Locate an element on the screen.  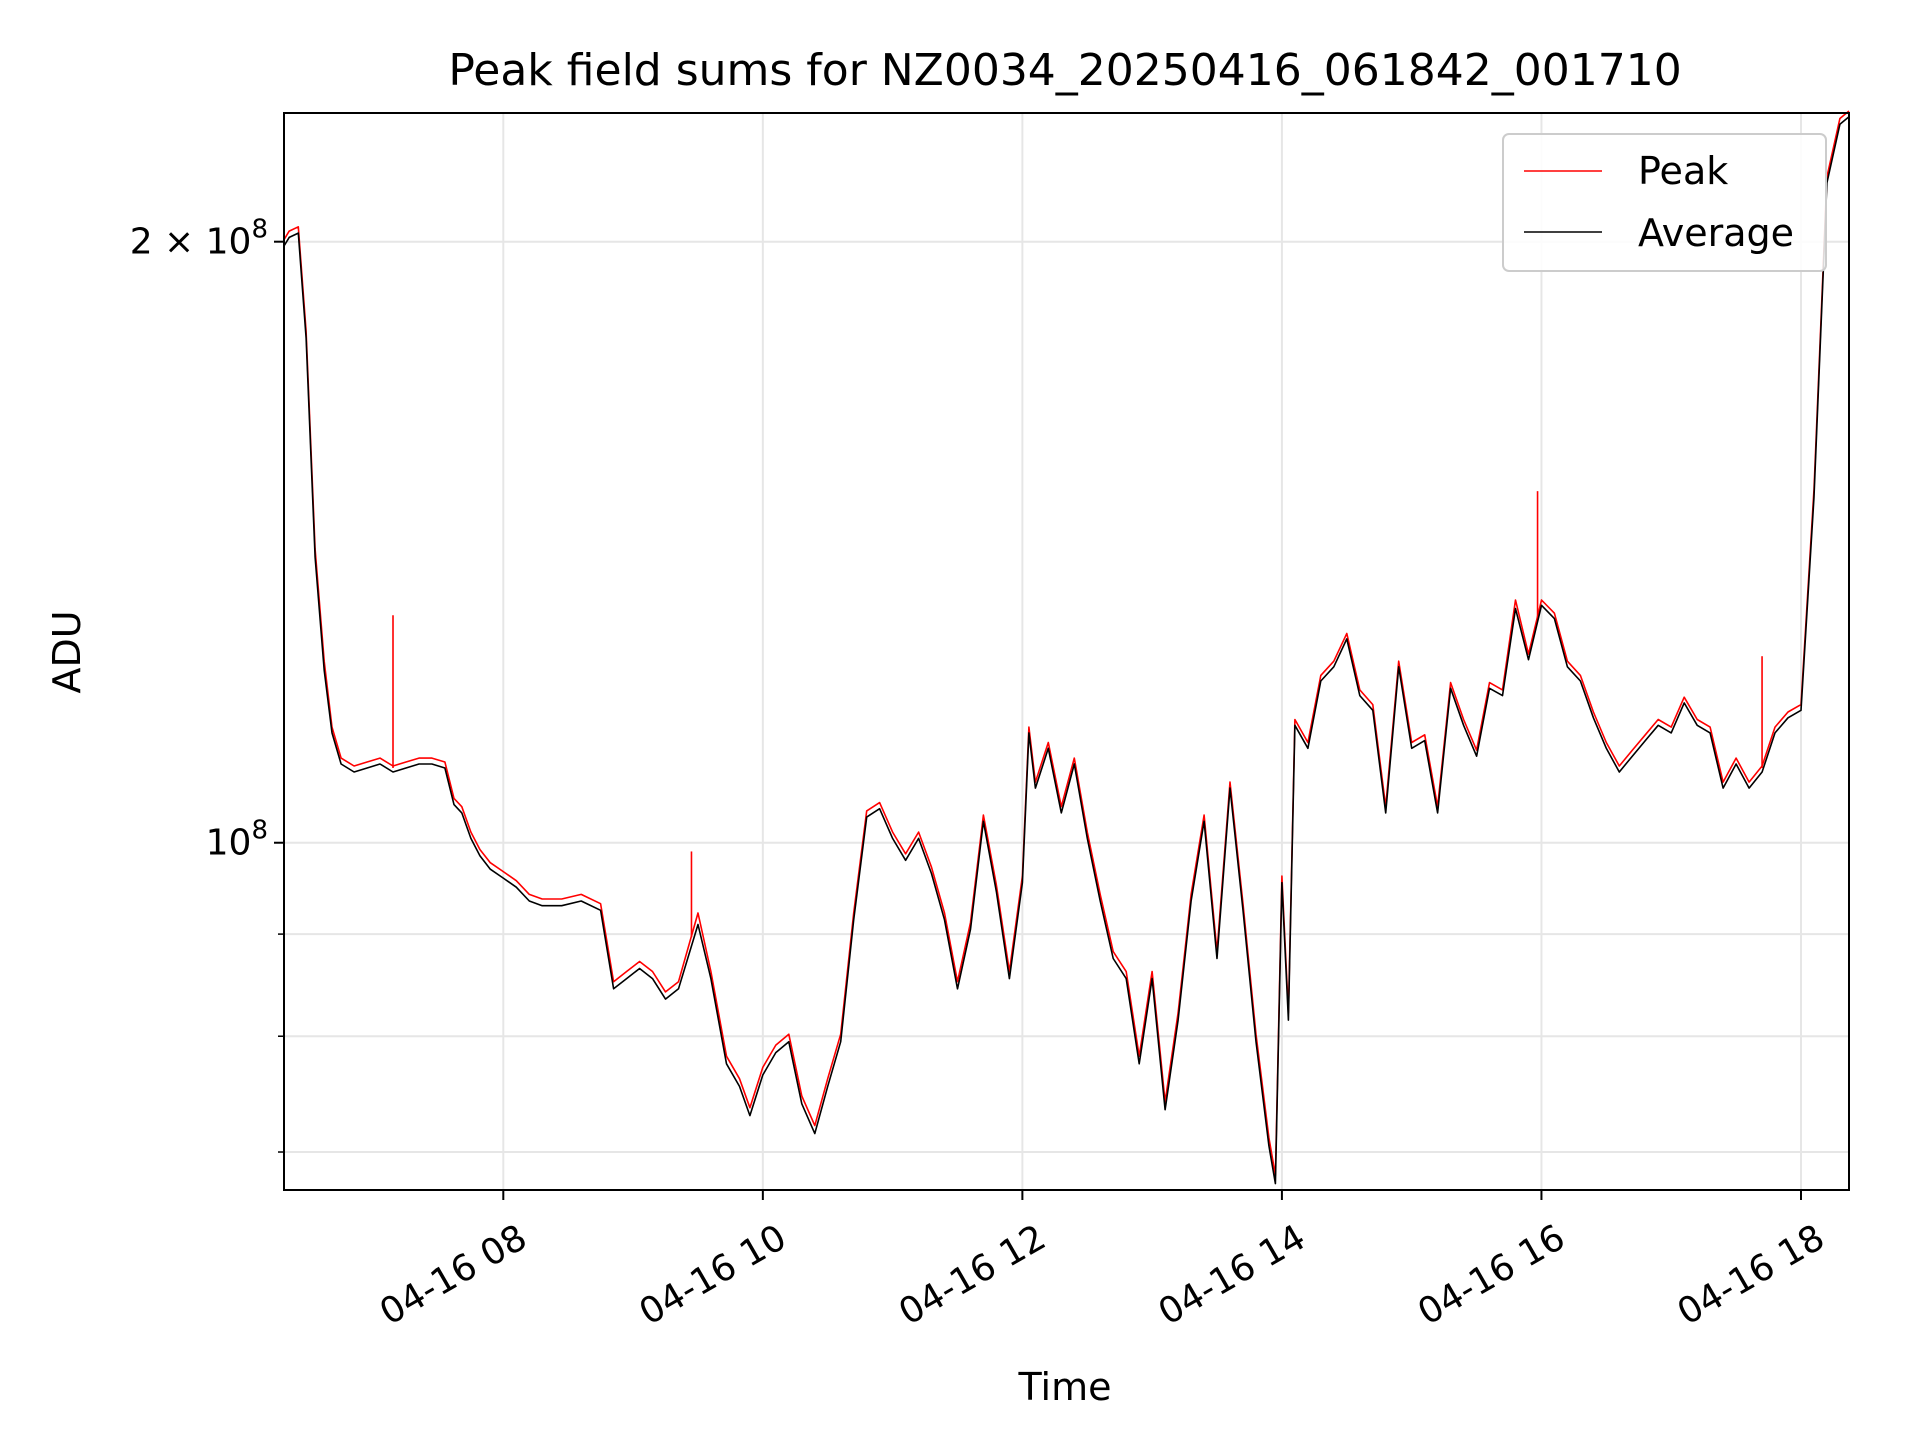
y-axis-label: ADU is located at coordinates (67, 651).